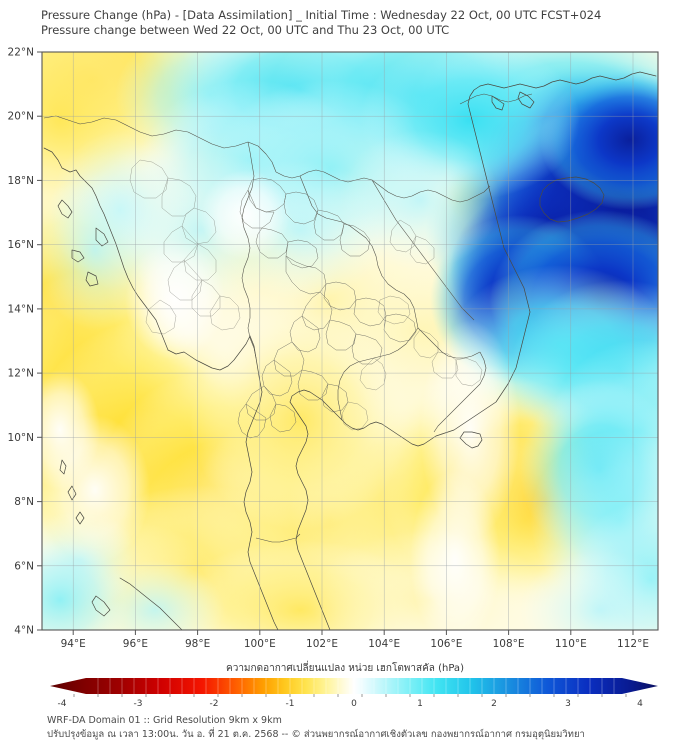 The image size is (676, 756). Describe the element at coordinates (384, 644) in the screenshot. I see `xtick-label-104e: 104°E` at that location.